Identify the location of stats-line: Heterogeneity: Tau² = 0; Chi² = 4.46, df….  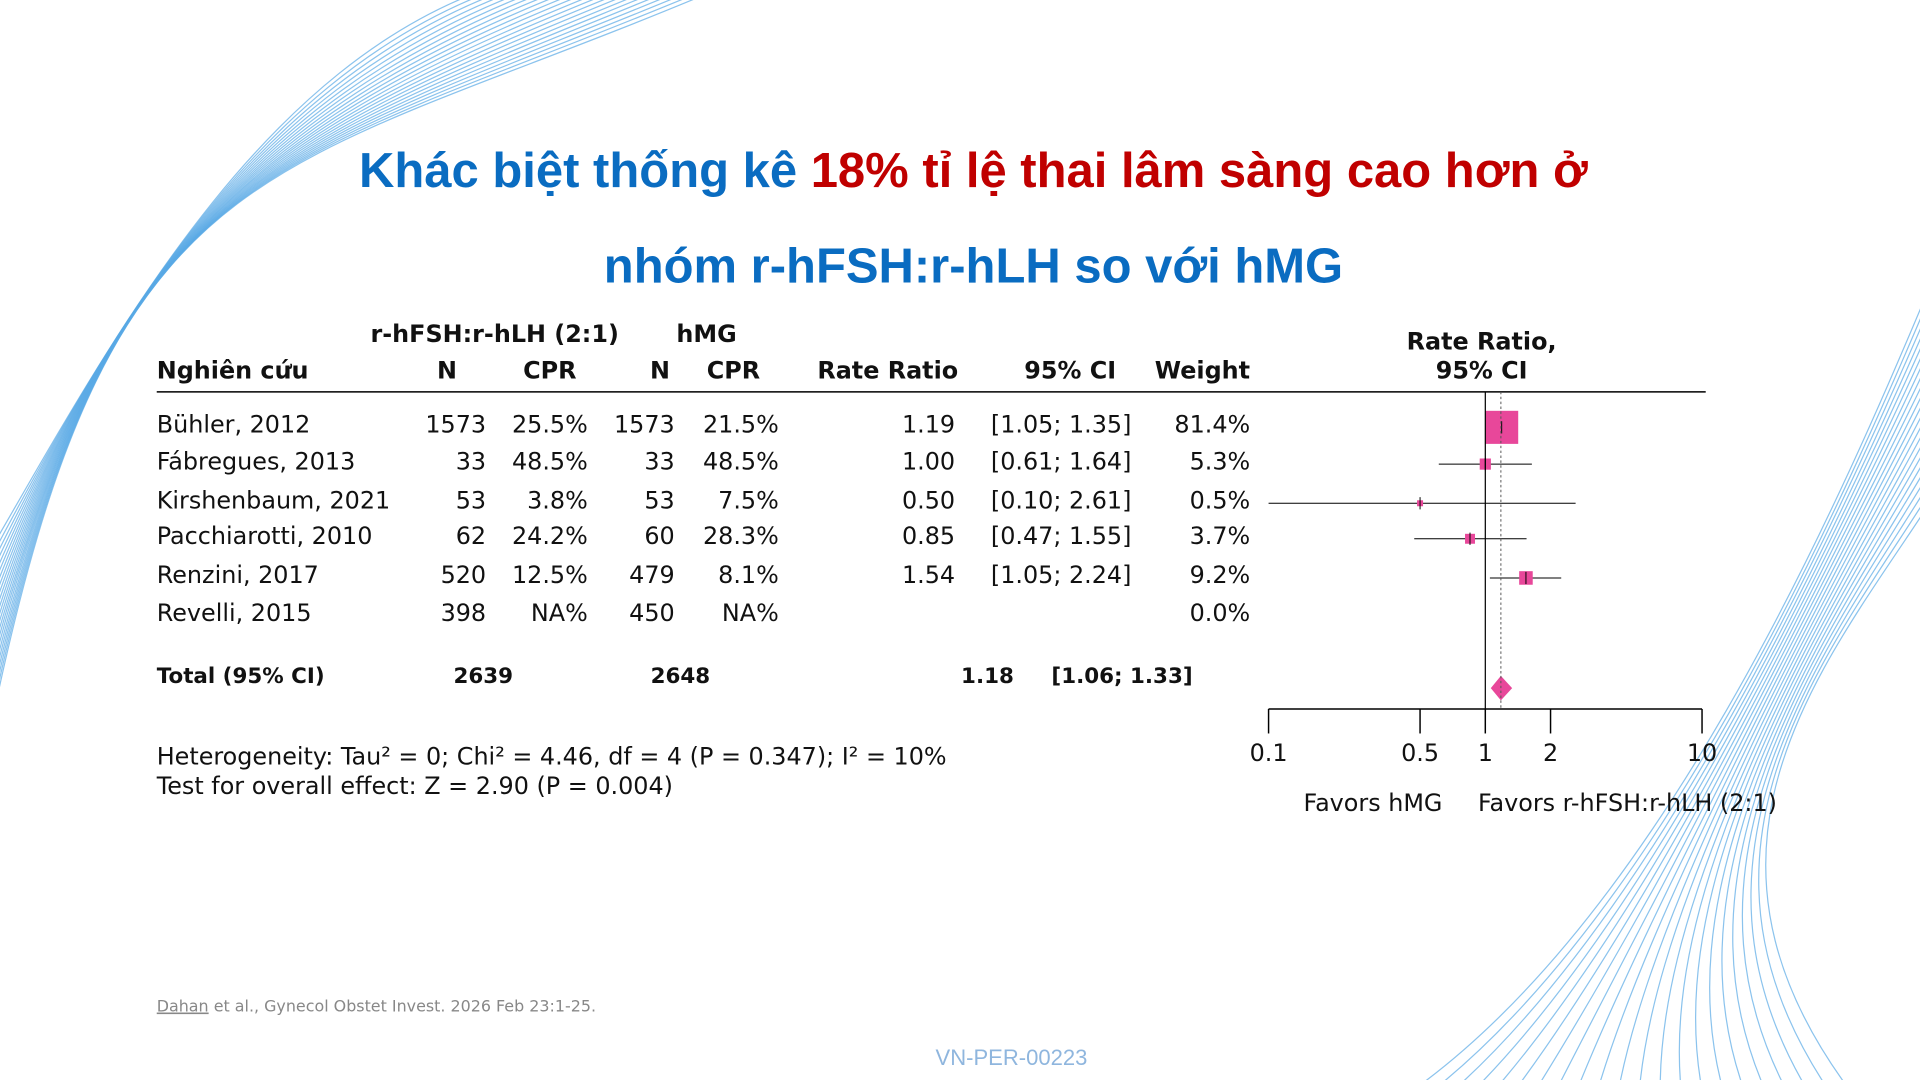
(552, 756).